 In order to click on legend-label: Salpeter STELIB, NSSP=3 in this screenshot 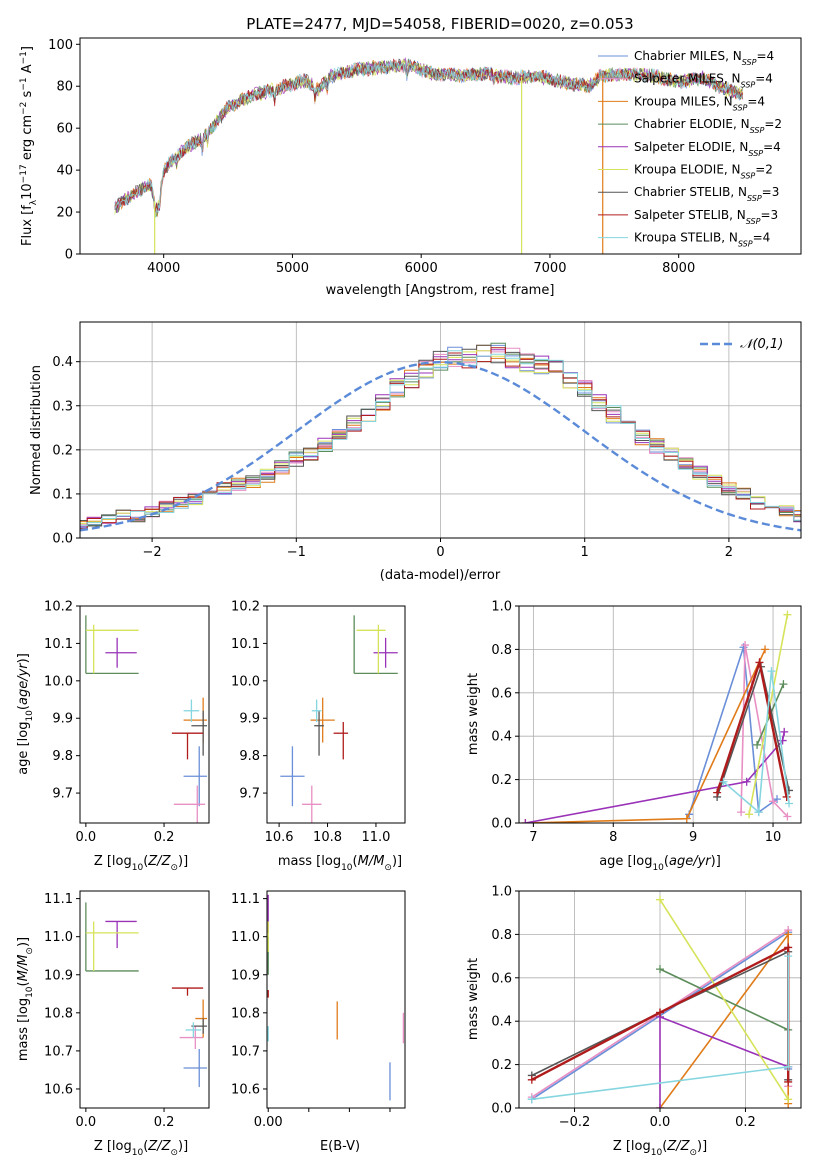, I will do `click(706, 217)`.